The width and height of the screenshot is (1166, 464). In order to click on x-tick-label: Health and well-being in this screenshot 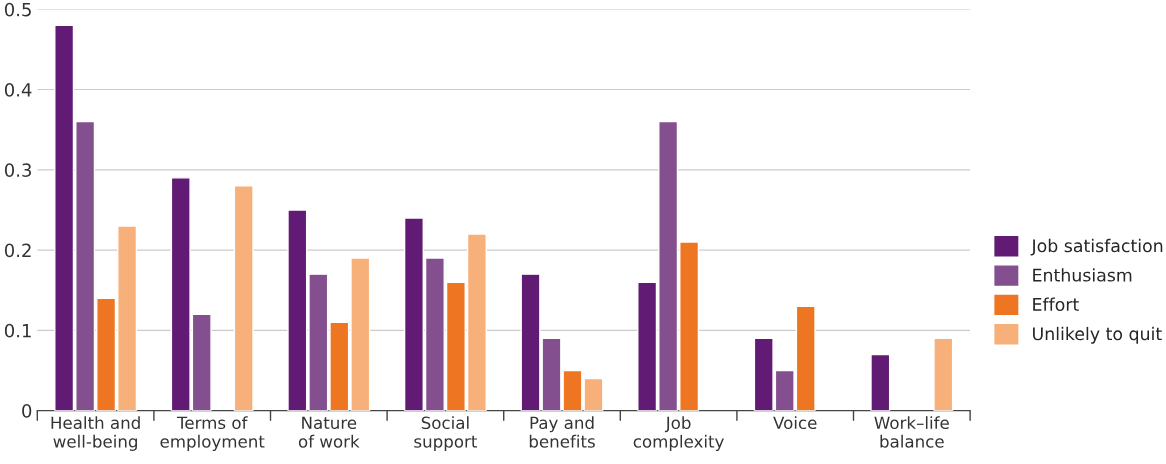, I will do `click(95, 433)`.